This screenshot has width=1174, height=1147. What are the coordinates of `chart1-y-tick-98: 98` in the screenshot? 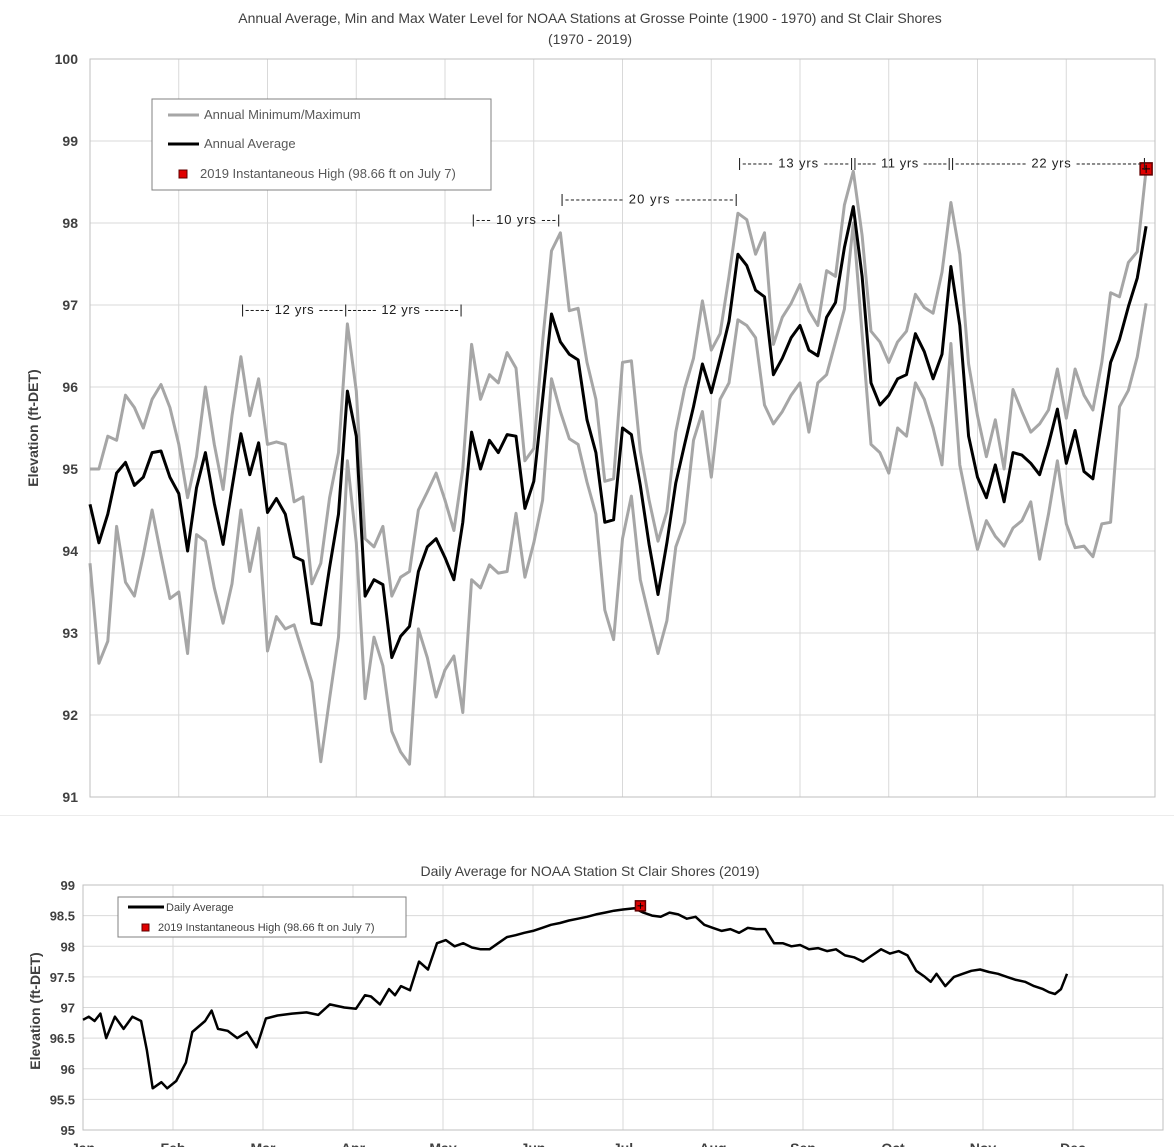 It's located at (70, 223).